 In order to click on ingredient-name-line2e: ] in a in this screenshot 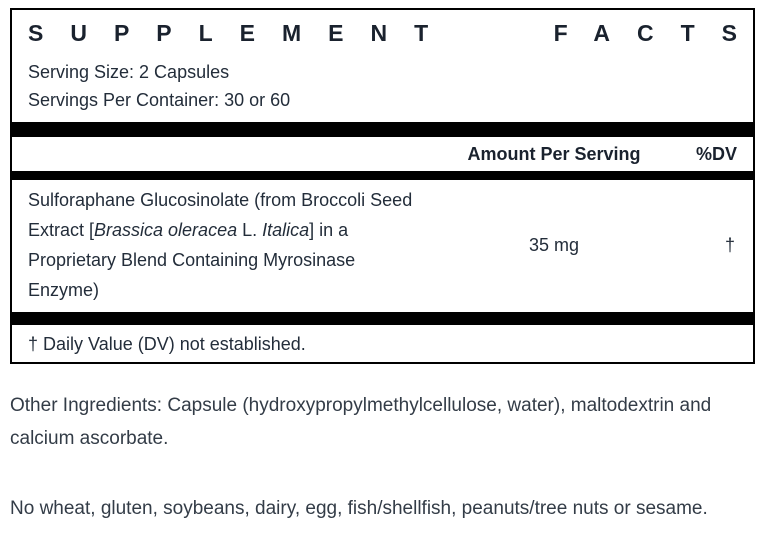, I will do `click(329, 230)`.